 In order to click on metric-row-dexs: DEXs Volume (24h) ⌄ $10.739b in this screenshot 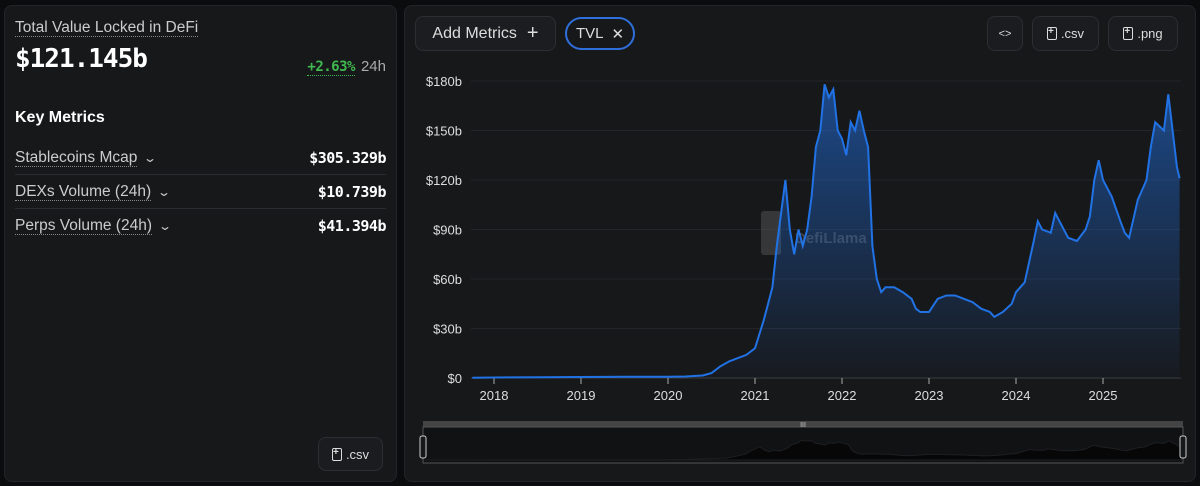, I will do `click(201, 192)`.